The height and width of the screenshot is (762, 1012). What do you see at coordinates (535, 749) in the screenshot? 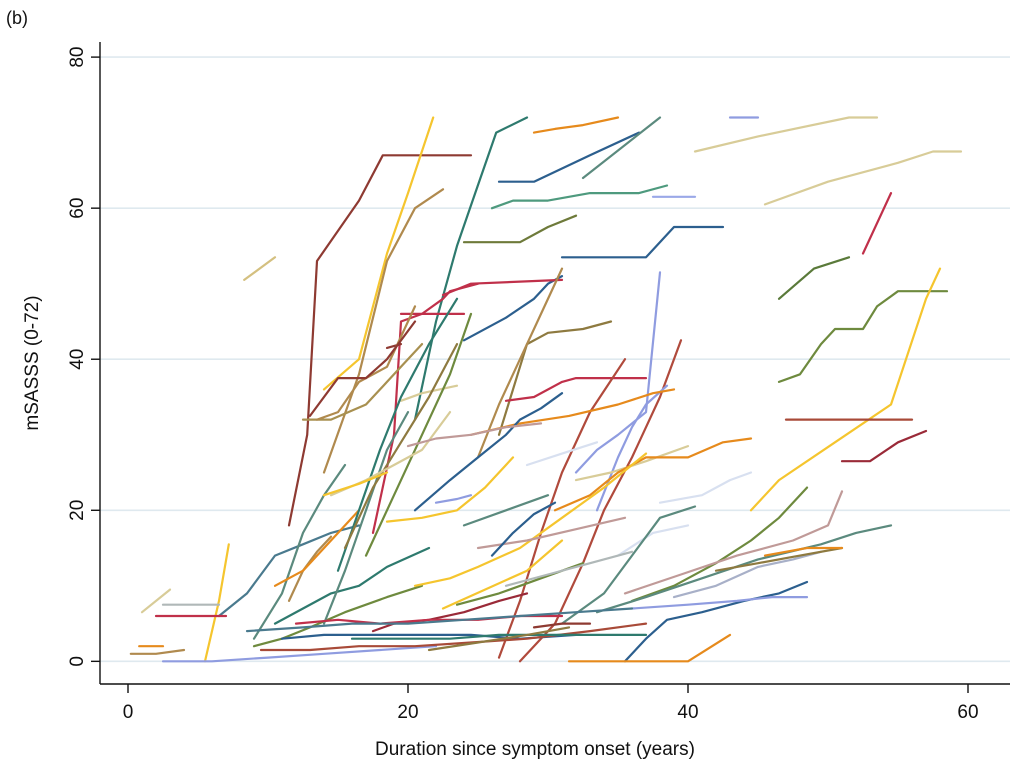
I see `x-axis-title: Duration since symptom onset (years)` at bounding box center [535, 749].